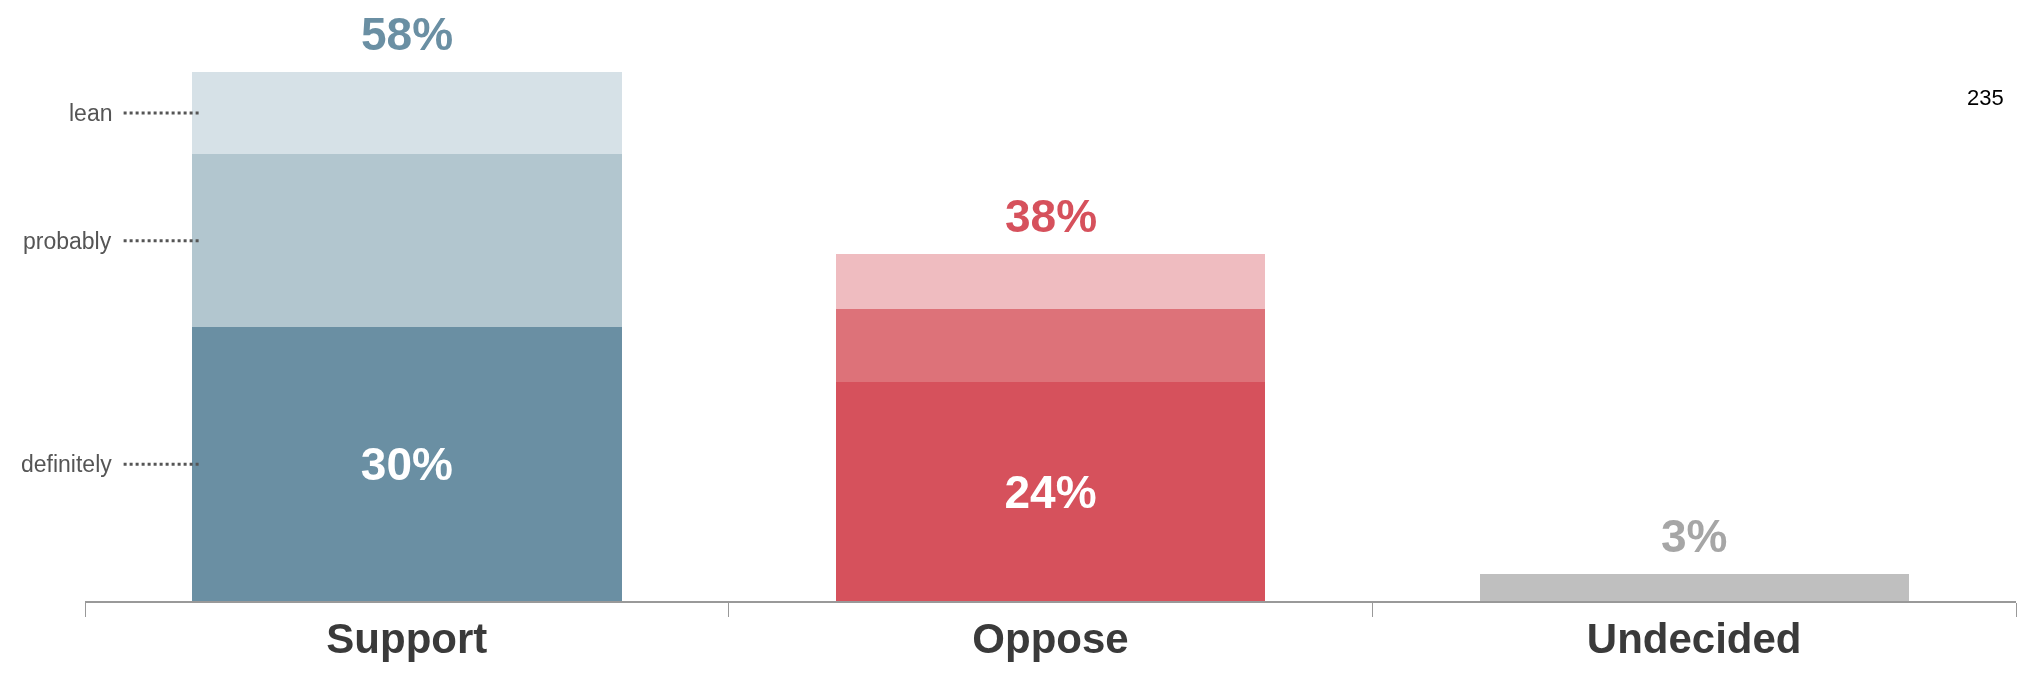 The image size is (2018, 674). Describe the element at coordinates (67, 464) in the screenshot. I see `text: definitely` at that location.